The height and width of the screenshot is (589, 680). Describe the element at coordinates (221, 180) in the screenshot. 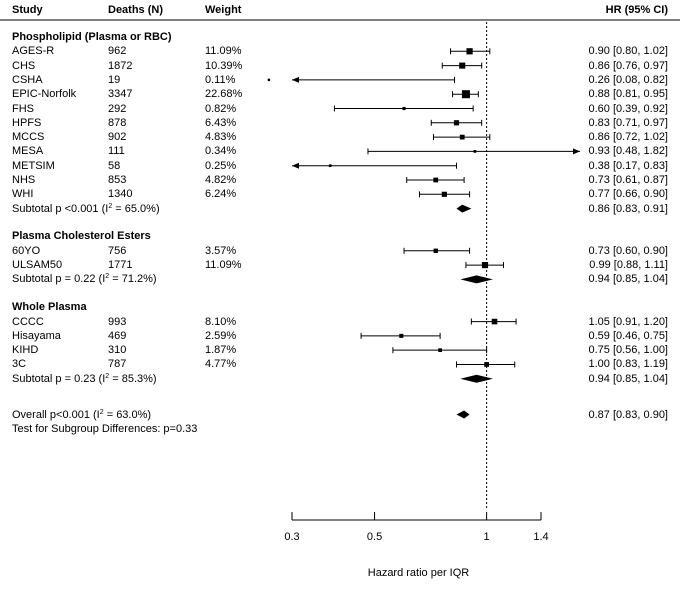

I see `weight-value: 4.82%` at that location.